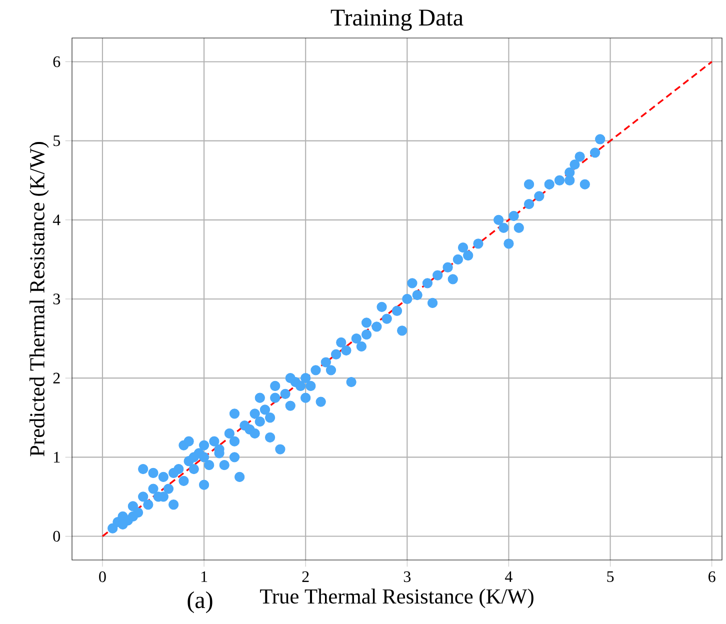  What do you see at coordinates (712, 576) in the screenshot?
I see `x-tick-label: 6` at bounding box center [712, 576].